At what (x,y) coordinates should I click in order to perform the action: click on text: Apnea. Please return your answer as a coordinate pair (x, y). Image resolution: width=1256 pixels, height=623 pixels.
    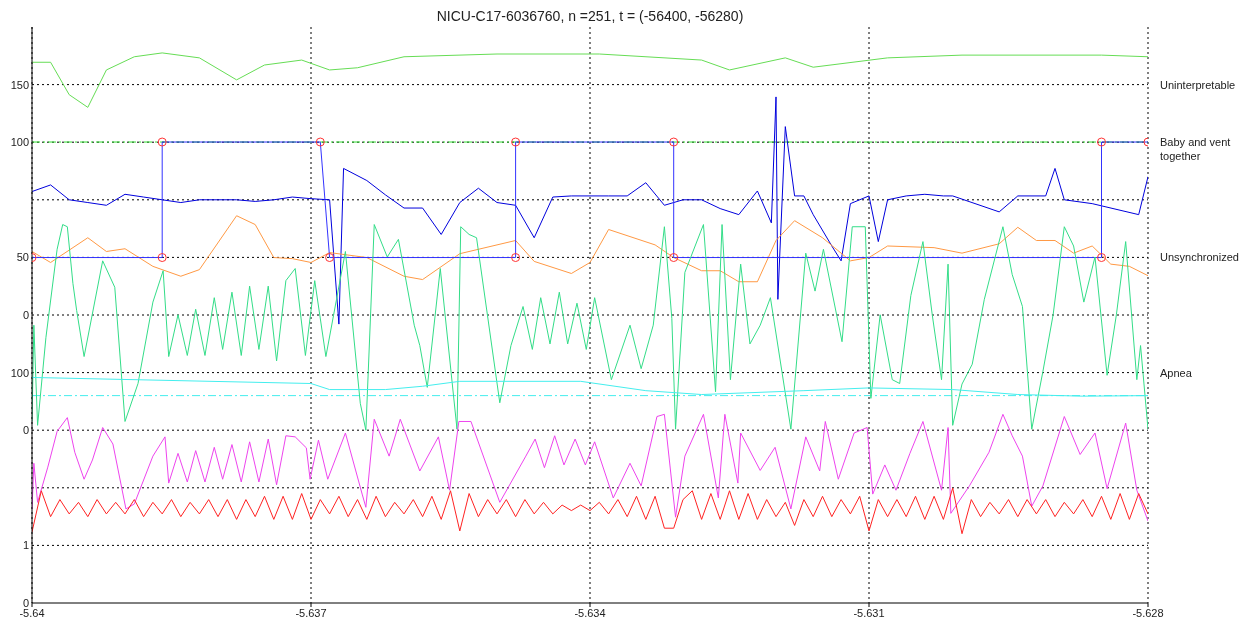
    Looking at the image, I should click on (1176, 372).